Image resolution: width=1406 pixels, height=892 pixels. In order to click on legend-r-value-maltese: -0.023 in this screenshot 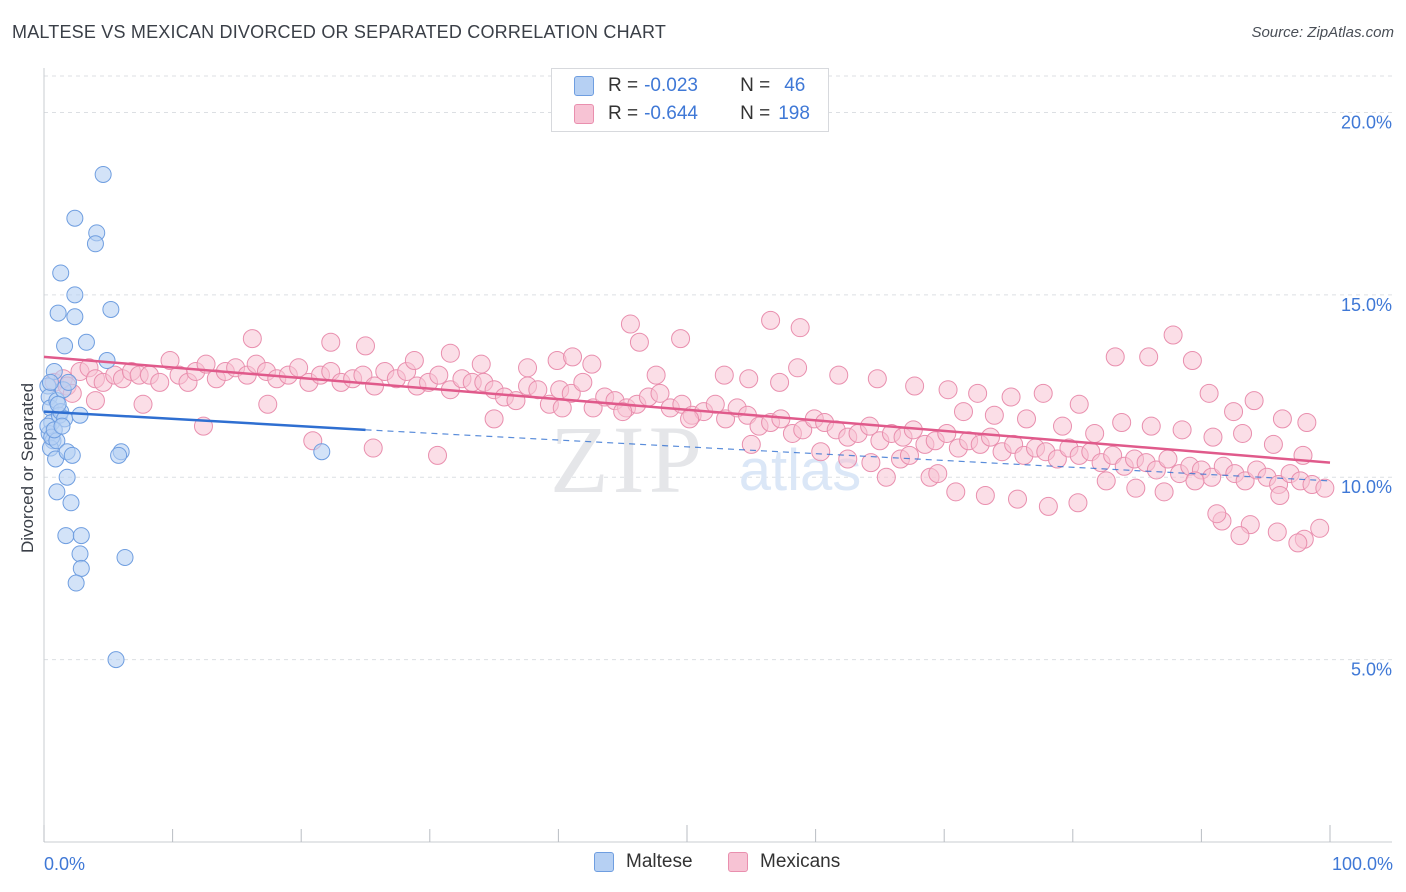, I will do `click(671, 85)`.